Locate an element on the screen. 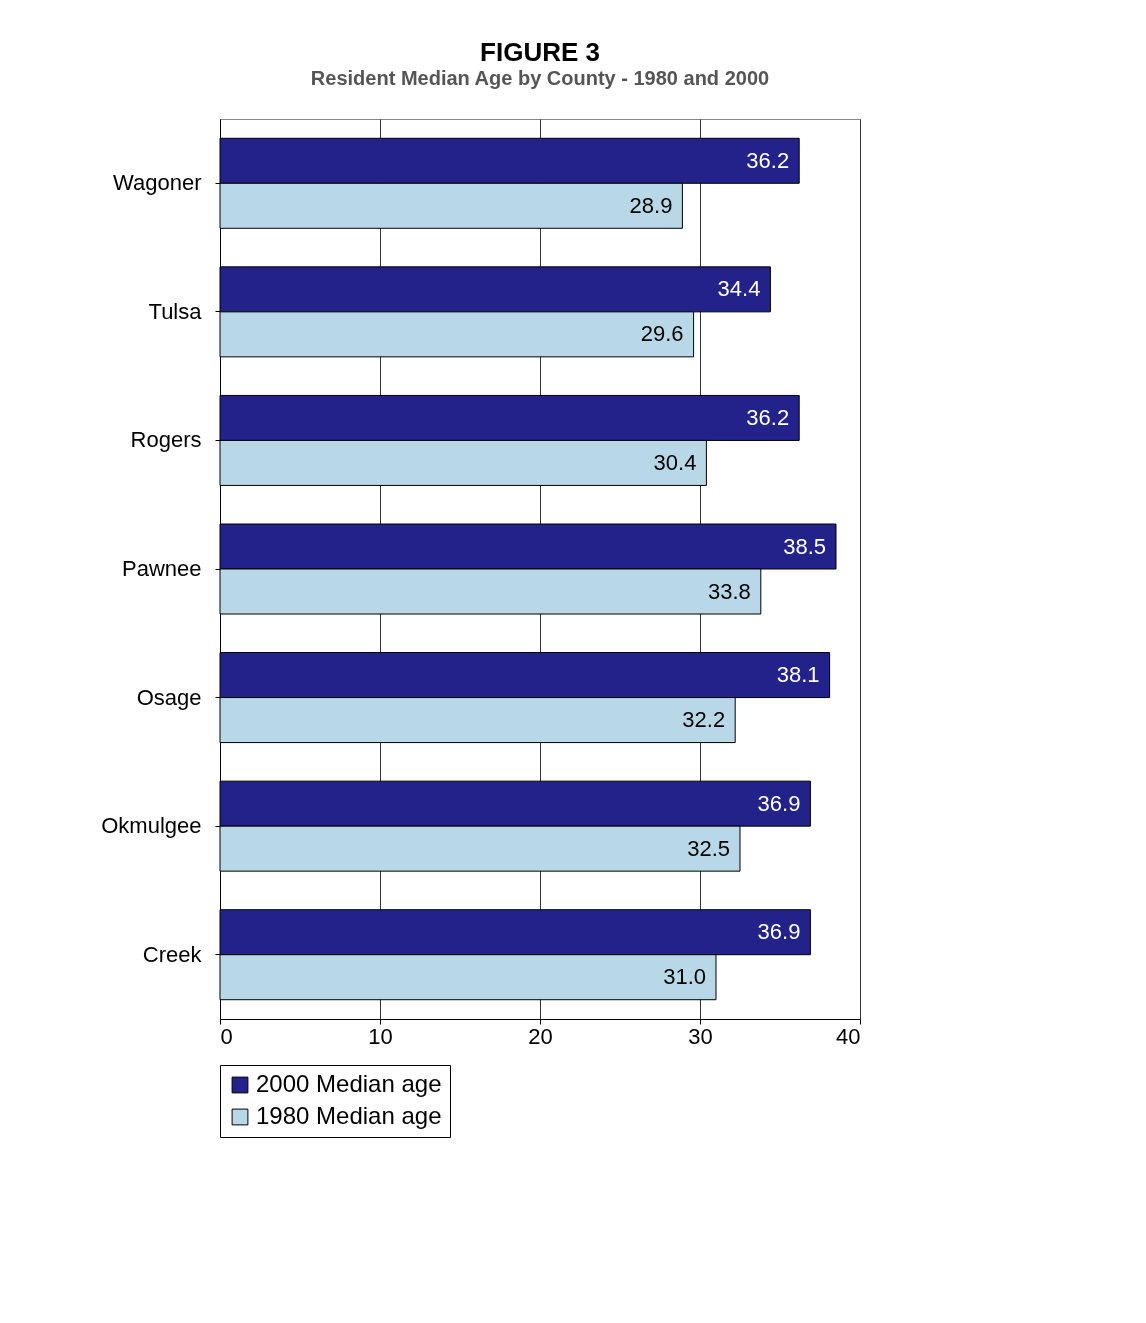 The width and height of the screenshot is (1146, 1323). data-label: 28.9 is located at coordinates (651, 205).